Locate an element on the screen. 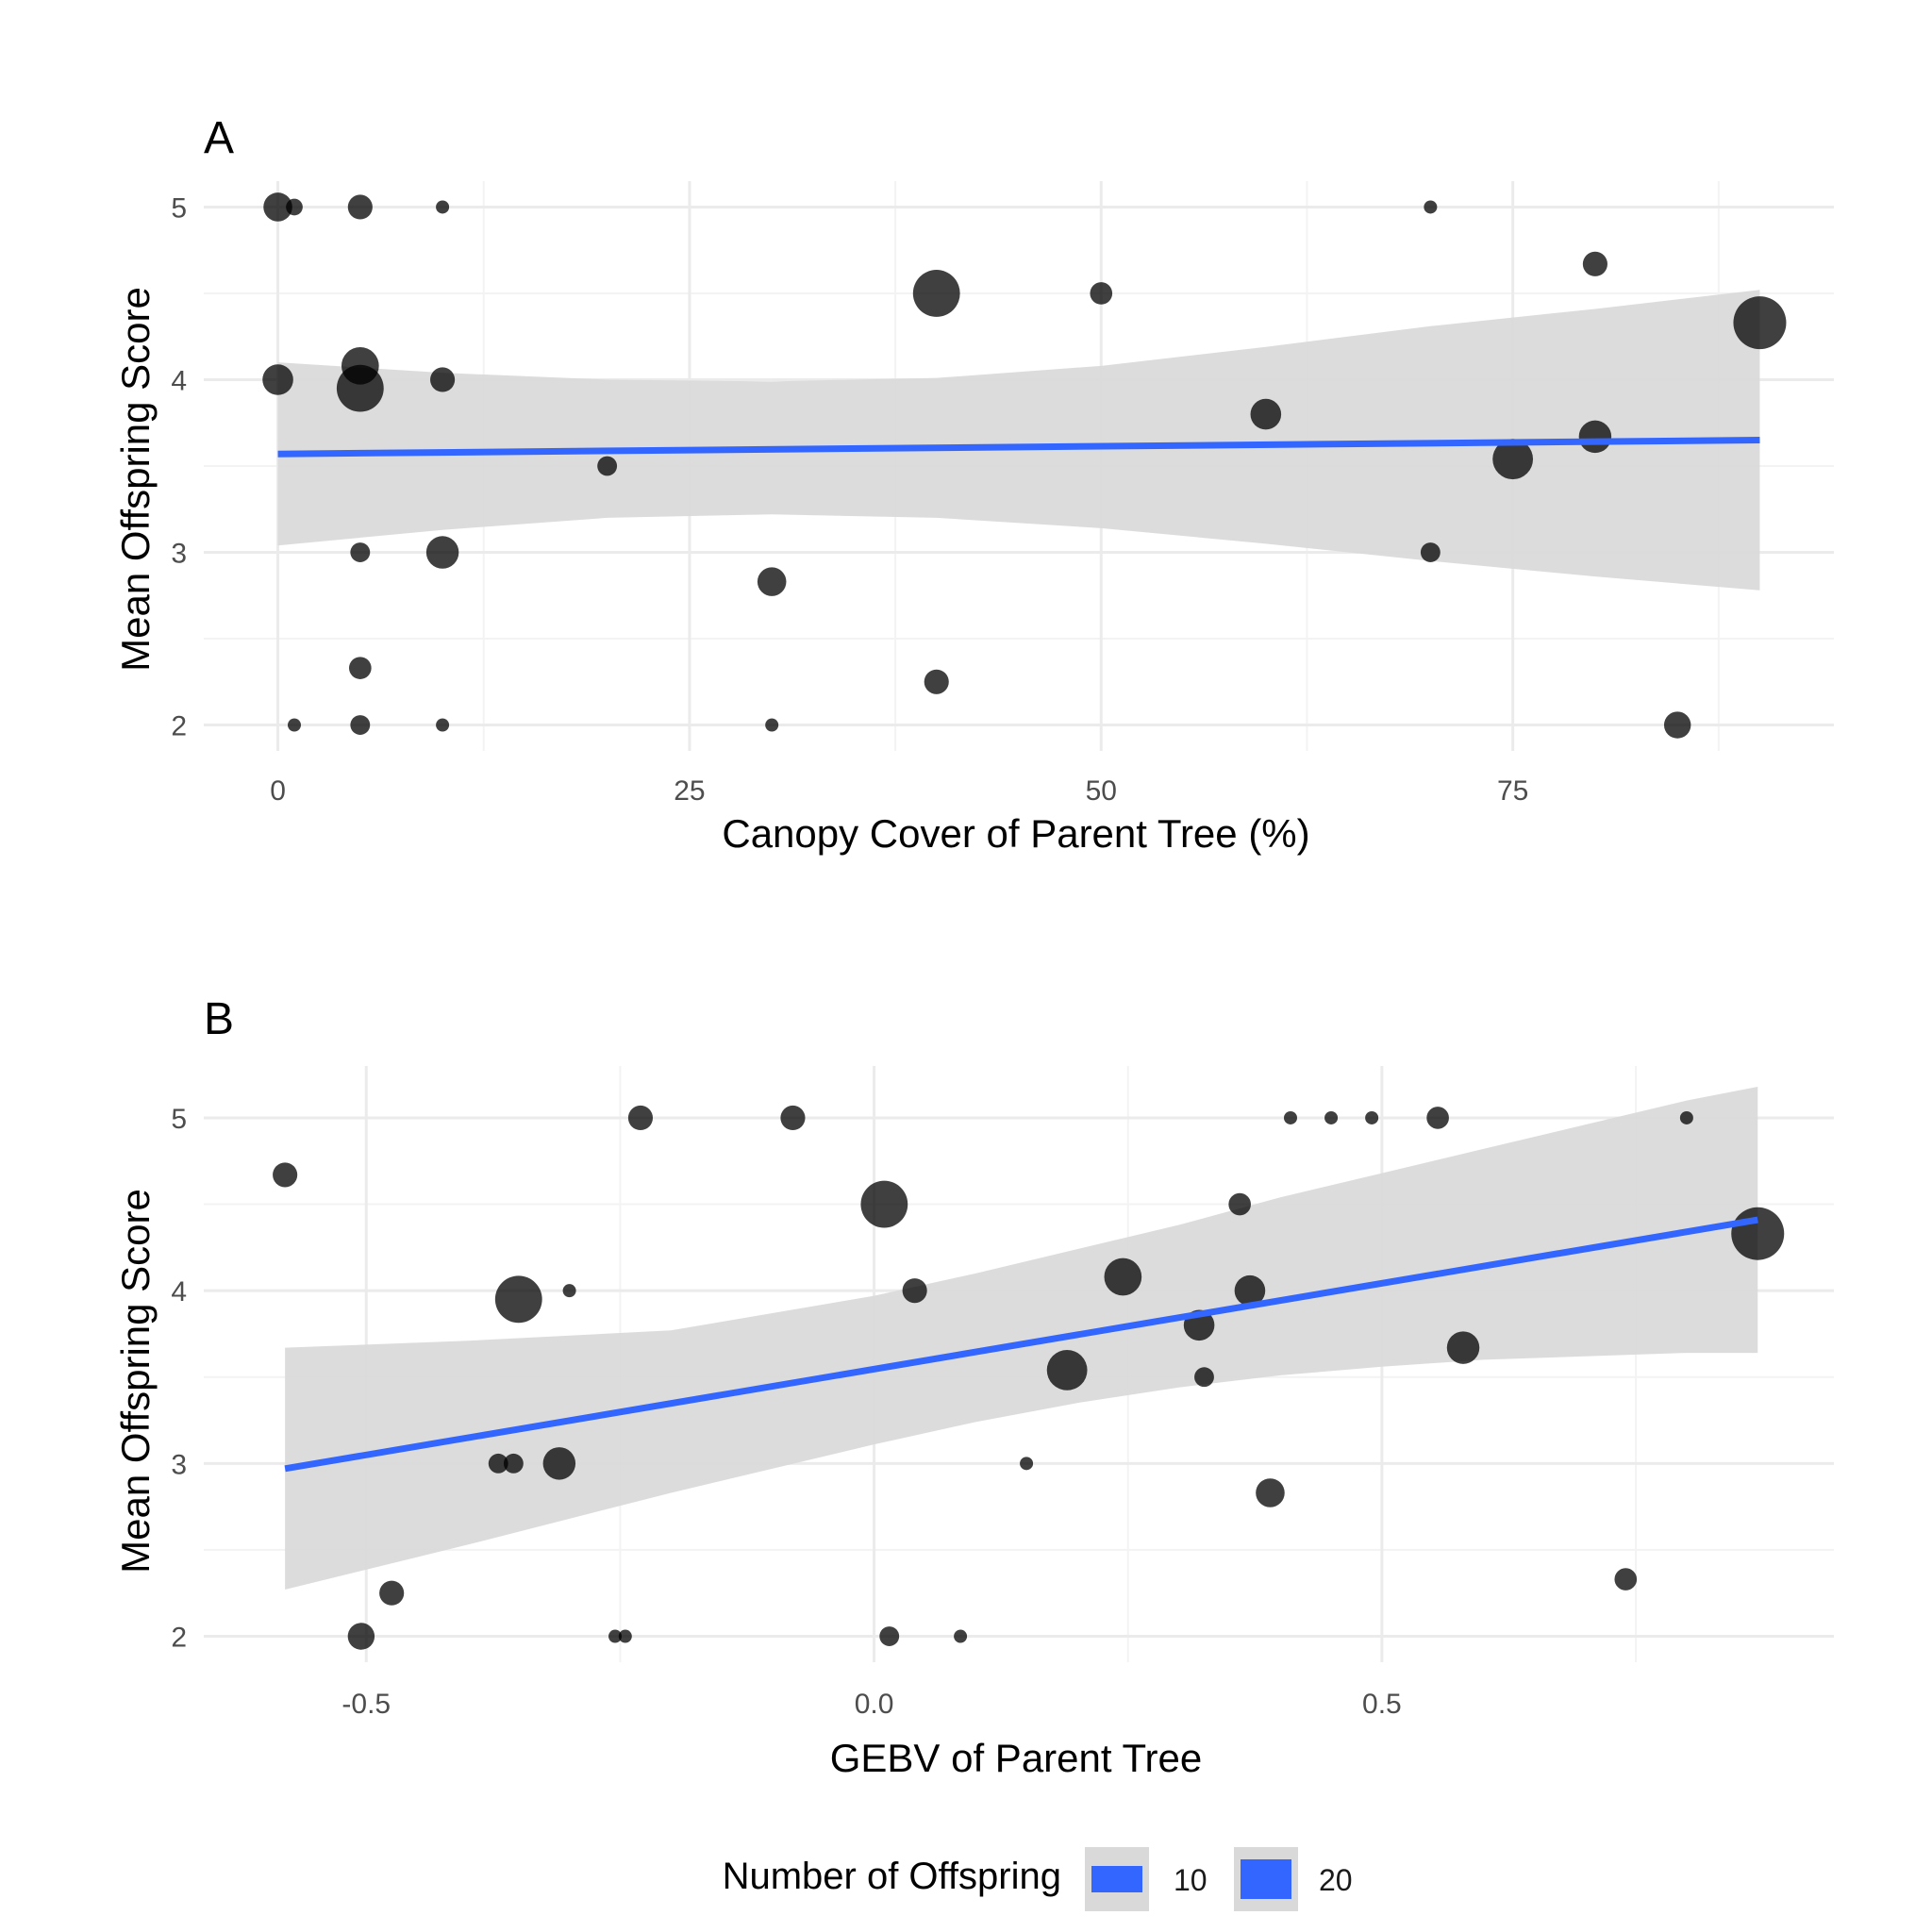  panel-b-x-tick-label: 0.0 is located at coordinates (875, 1704).